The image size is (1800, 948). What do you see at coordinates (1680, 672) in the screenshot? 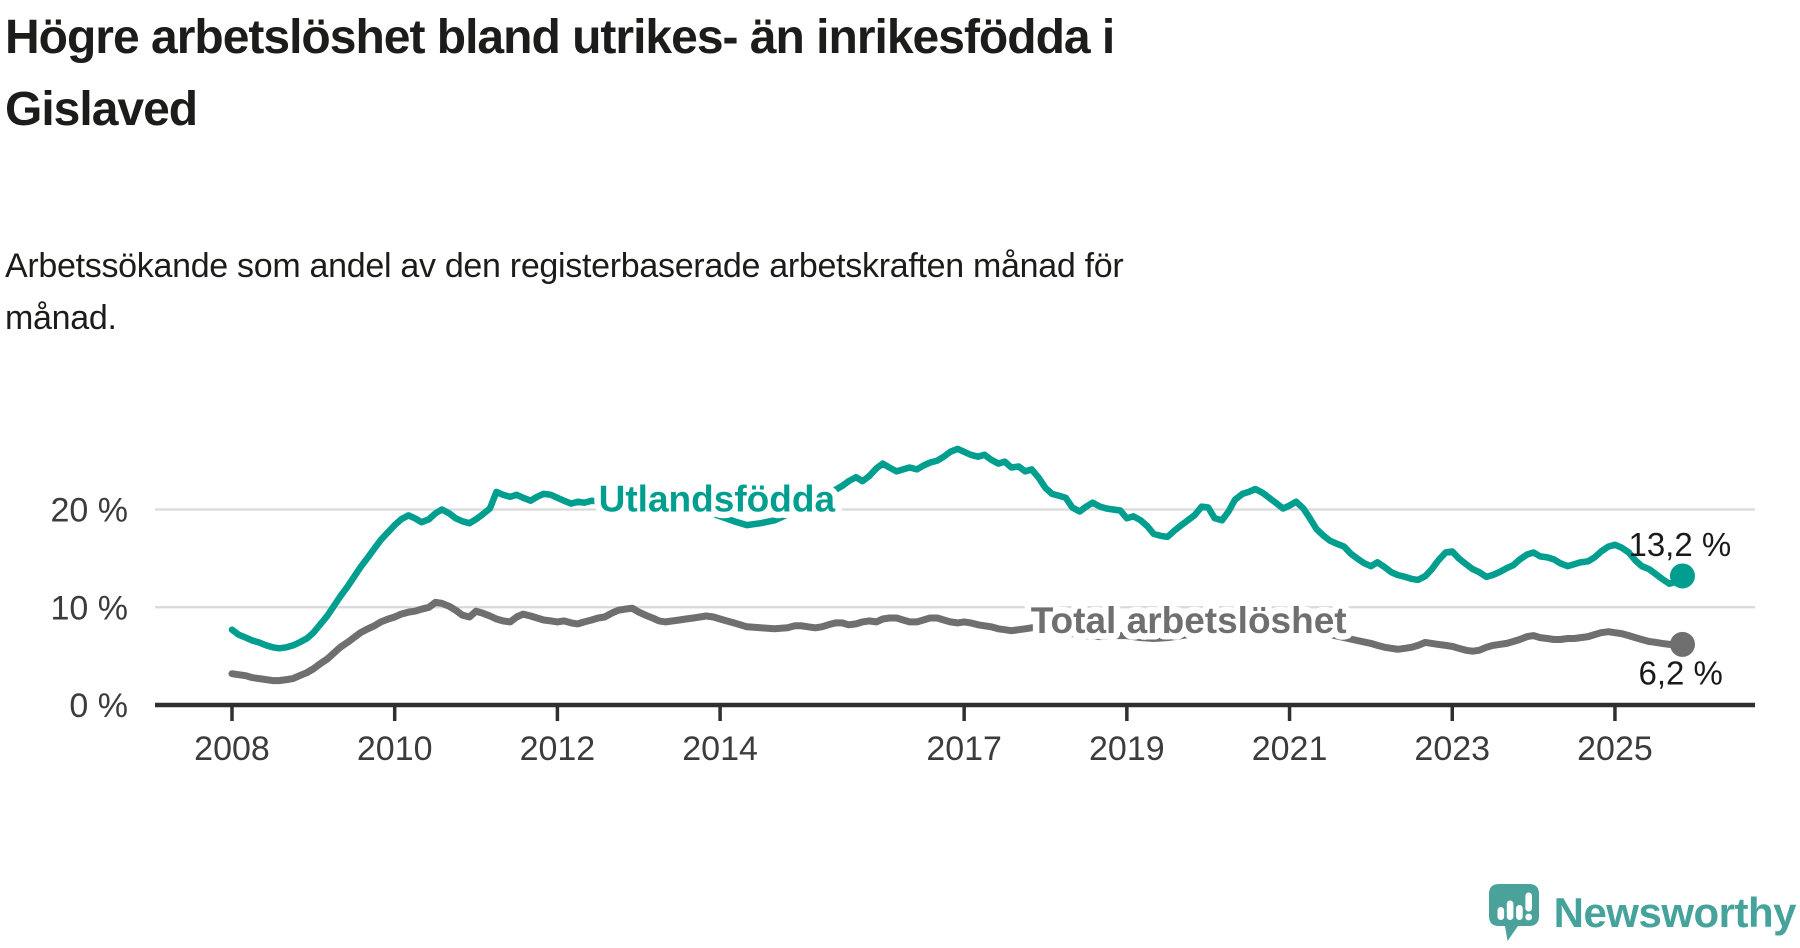
I see `end-value-label-total-arbetsloshet: 6,2 %` at bounding box center [1680, 672].